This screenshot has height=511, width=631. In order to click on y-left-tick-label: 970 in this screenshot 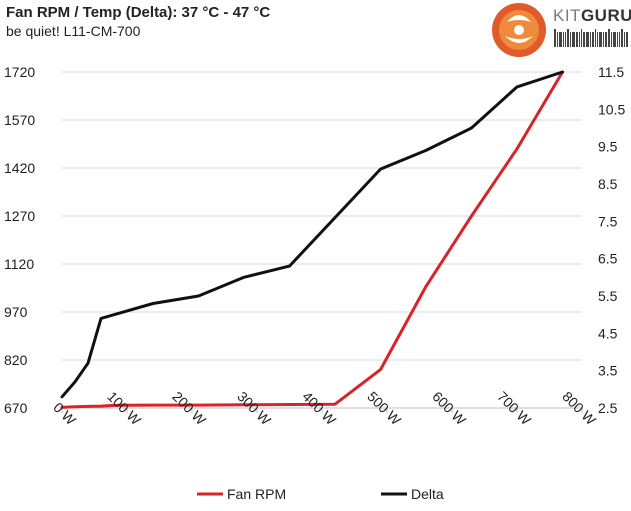, I will do `click(16, 312)`.